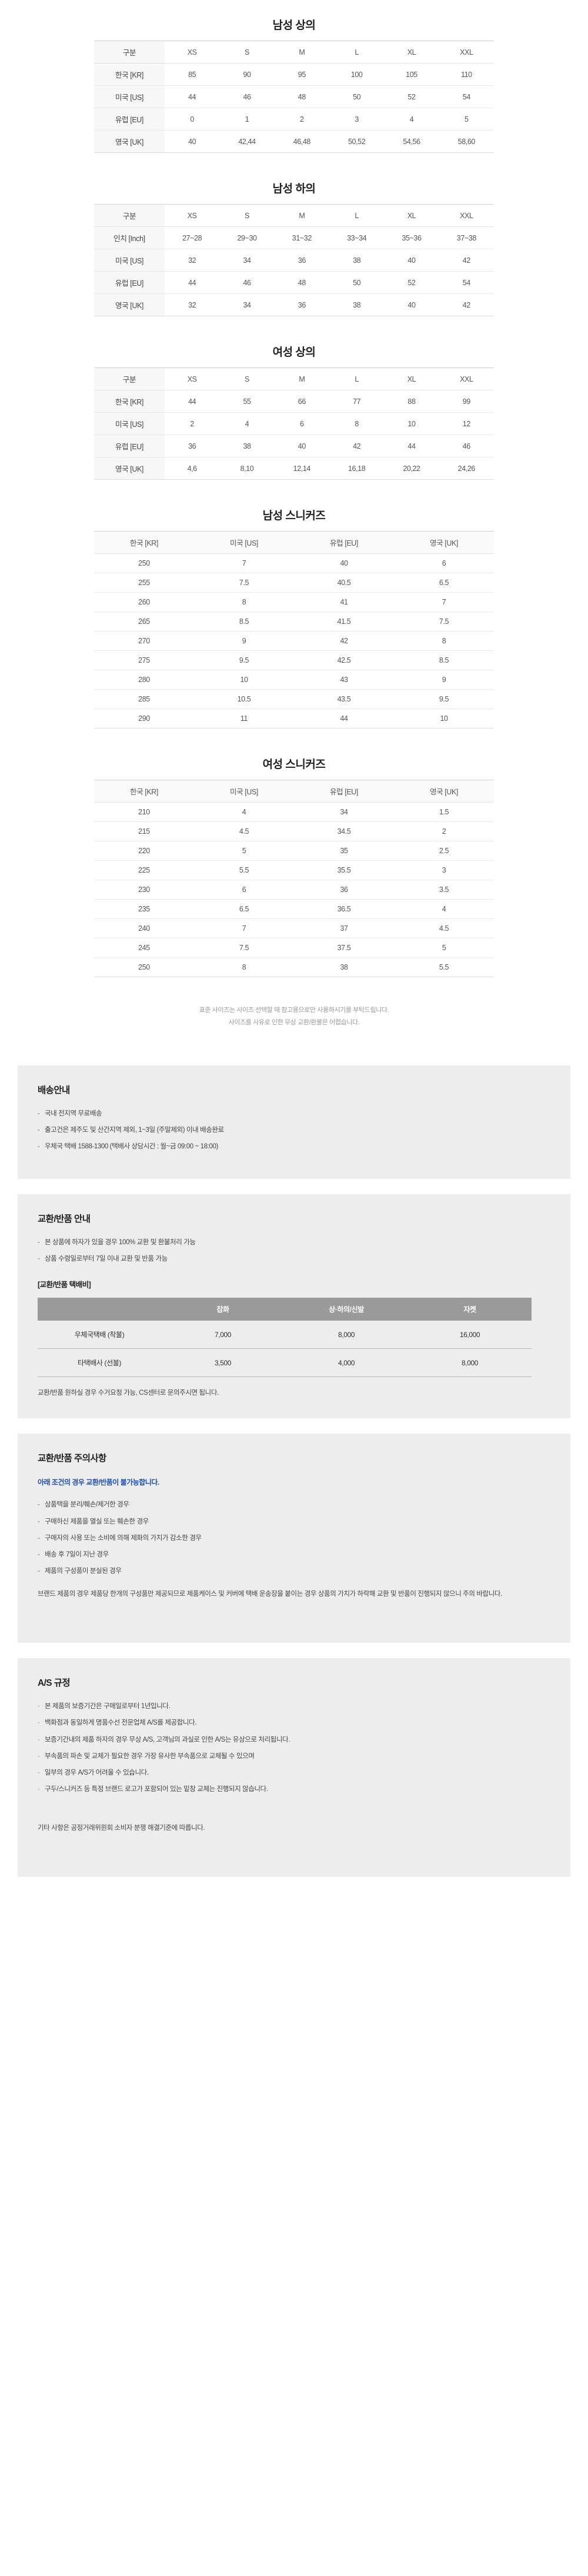 This screenshot has width=588, height=2576. I want to click on size-value-cell: 54, so click(466, 282).